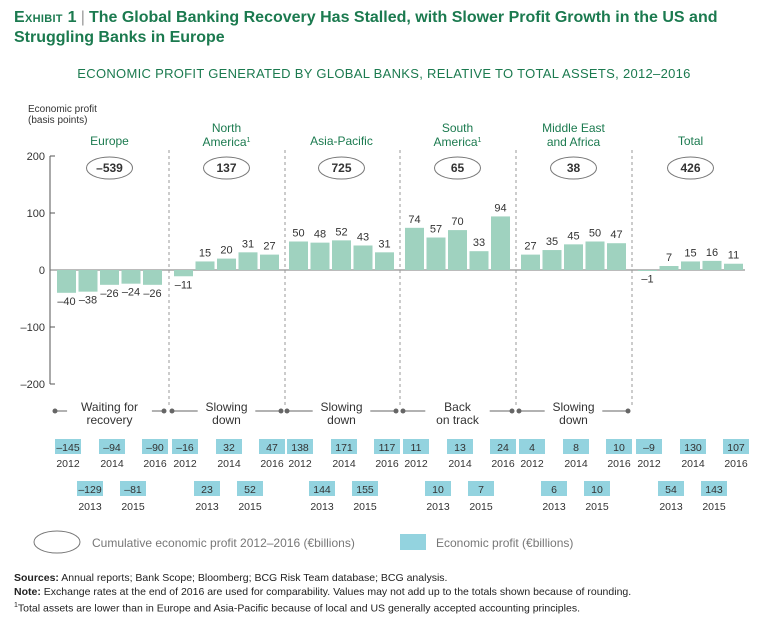 The width and height of the screenshot is (768, 625). What do you see at coordinates (552, 242) in the screenshot?
I see `bar-value-label: 35` at bounding box center [552, 242].